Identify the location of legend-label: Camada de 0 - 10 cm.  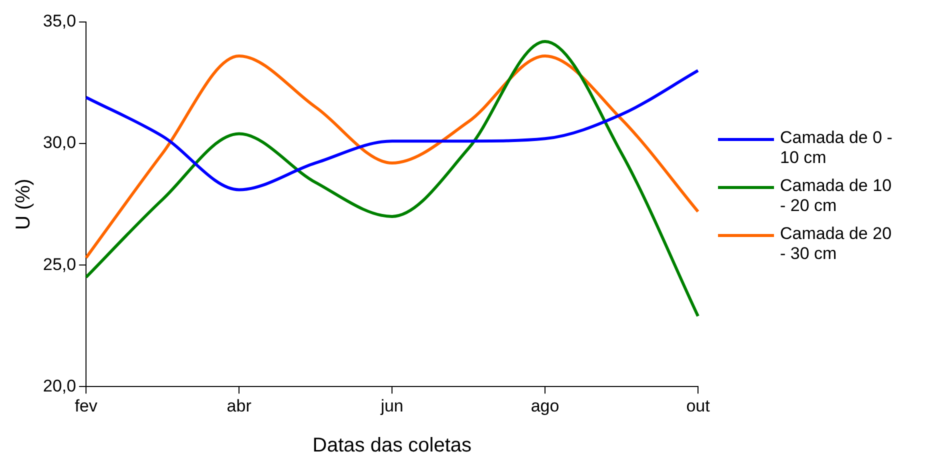
(837, 148).